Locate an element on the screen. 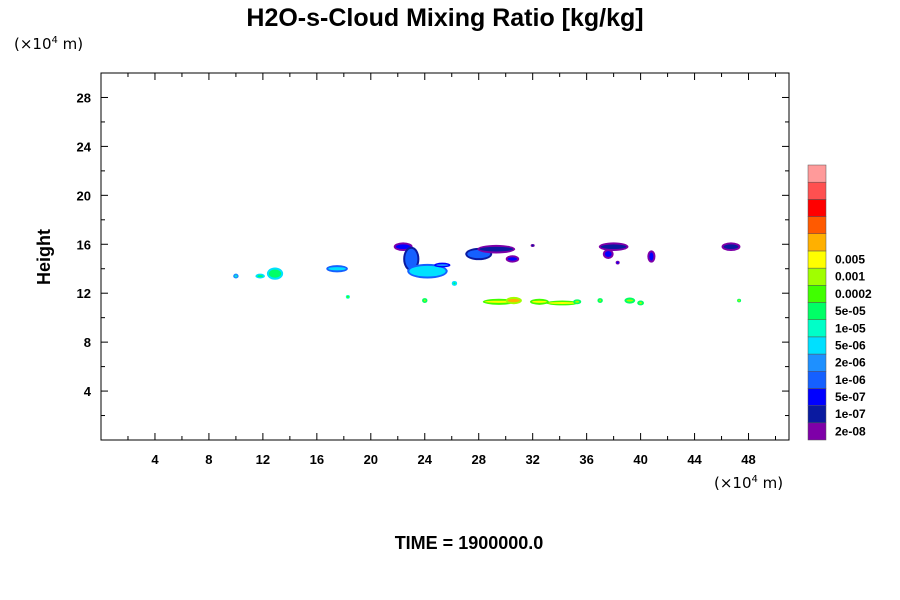 This screenshot has width=900, height=600. x-tick-label: 40 is located at coordinates (640, 459).